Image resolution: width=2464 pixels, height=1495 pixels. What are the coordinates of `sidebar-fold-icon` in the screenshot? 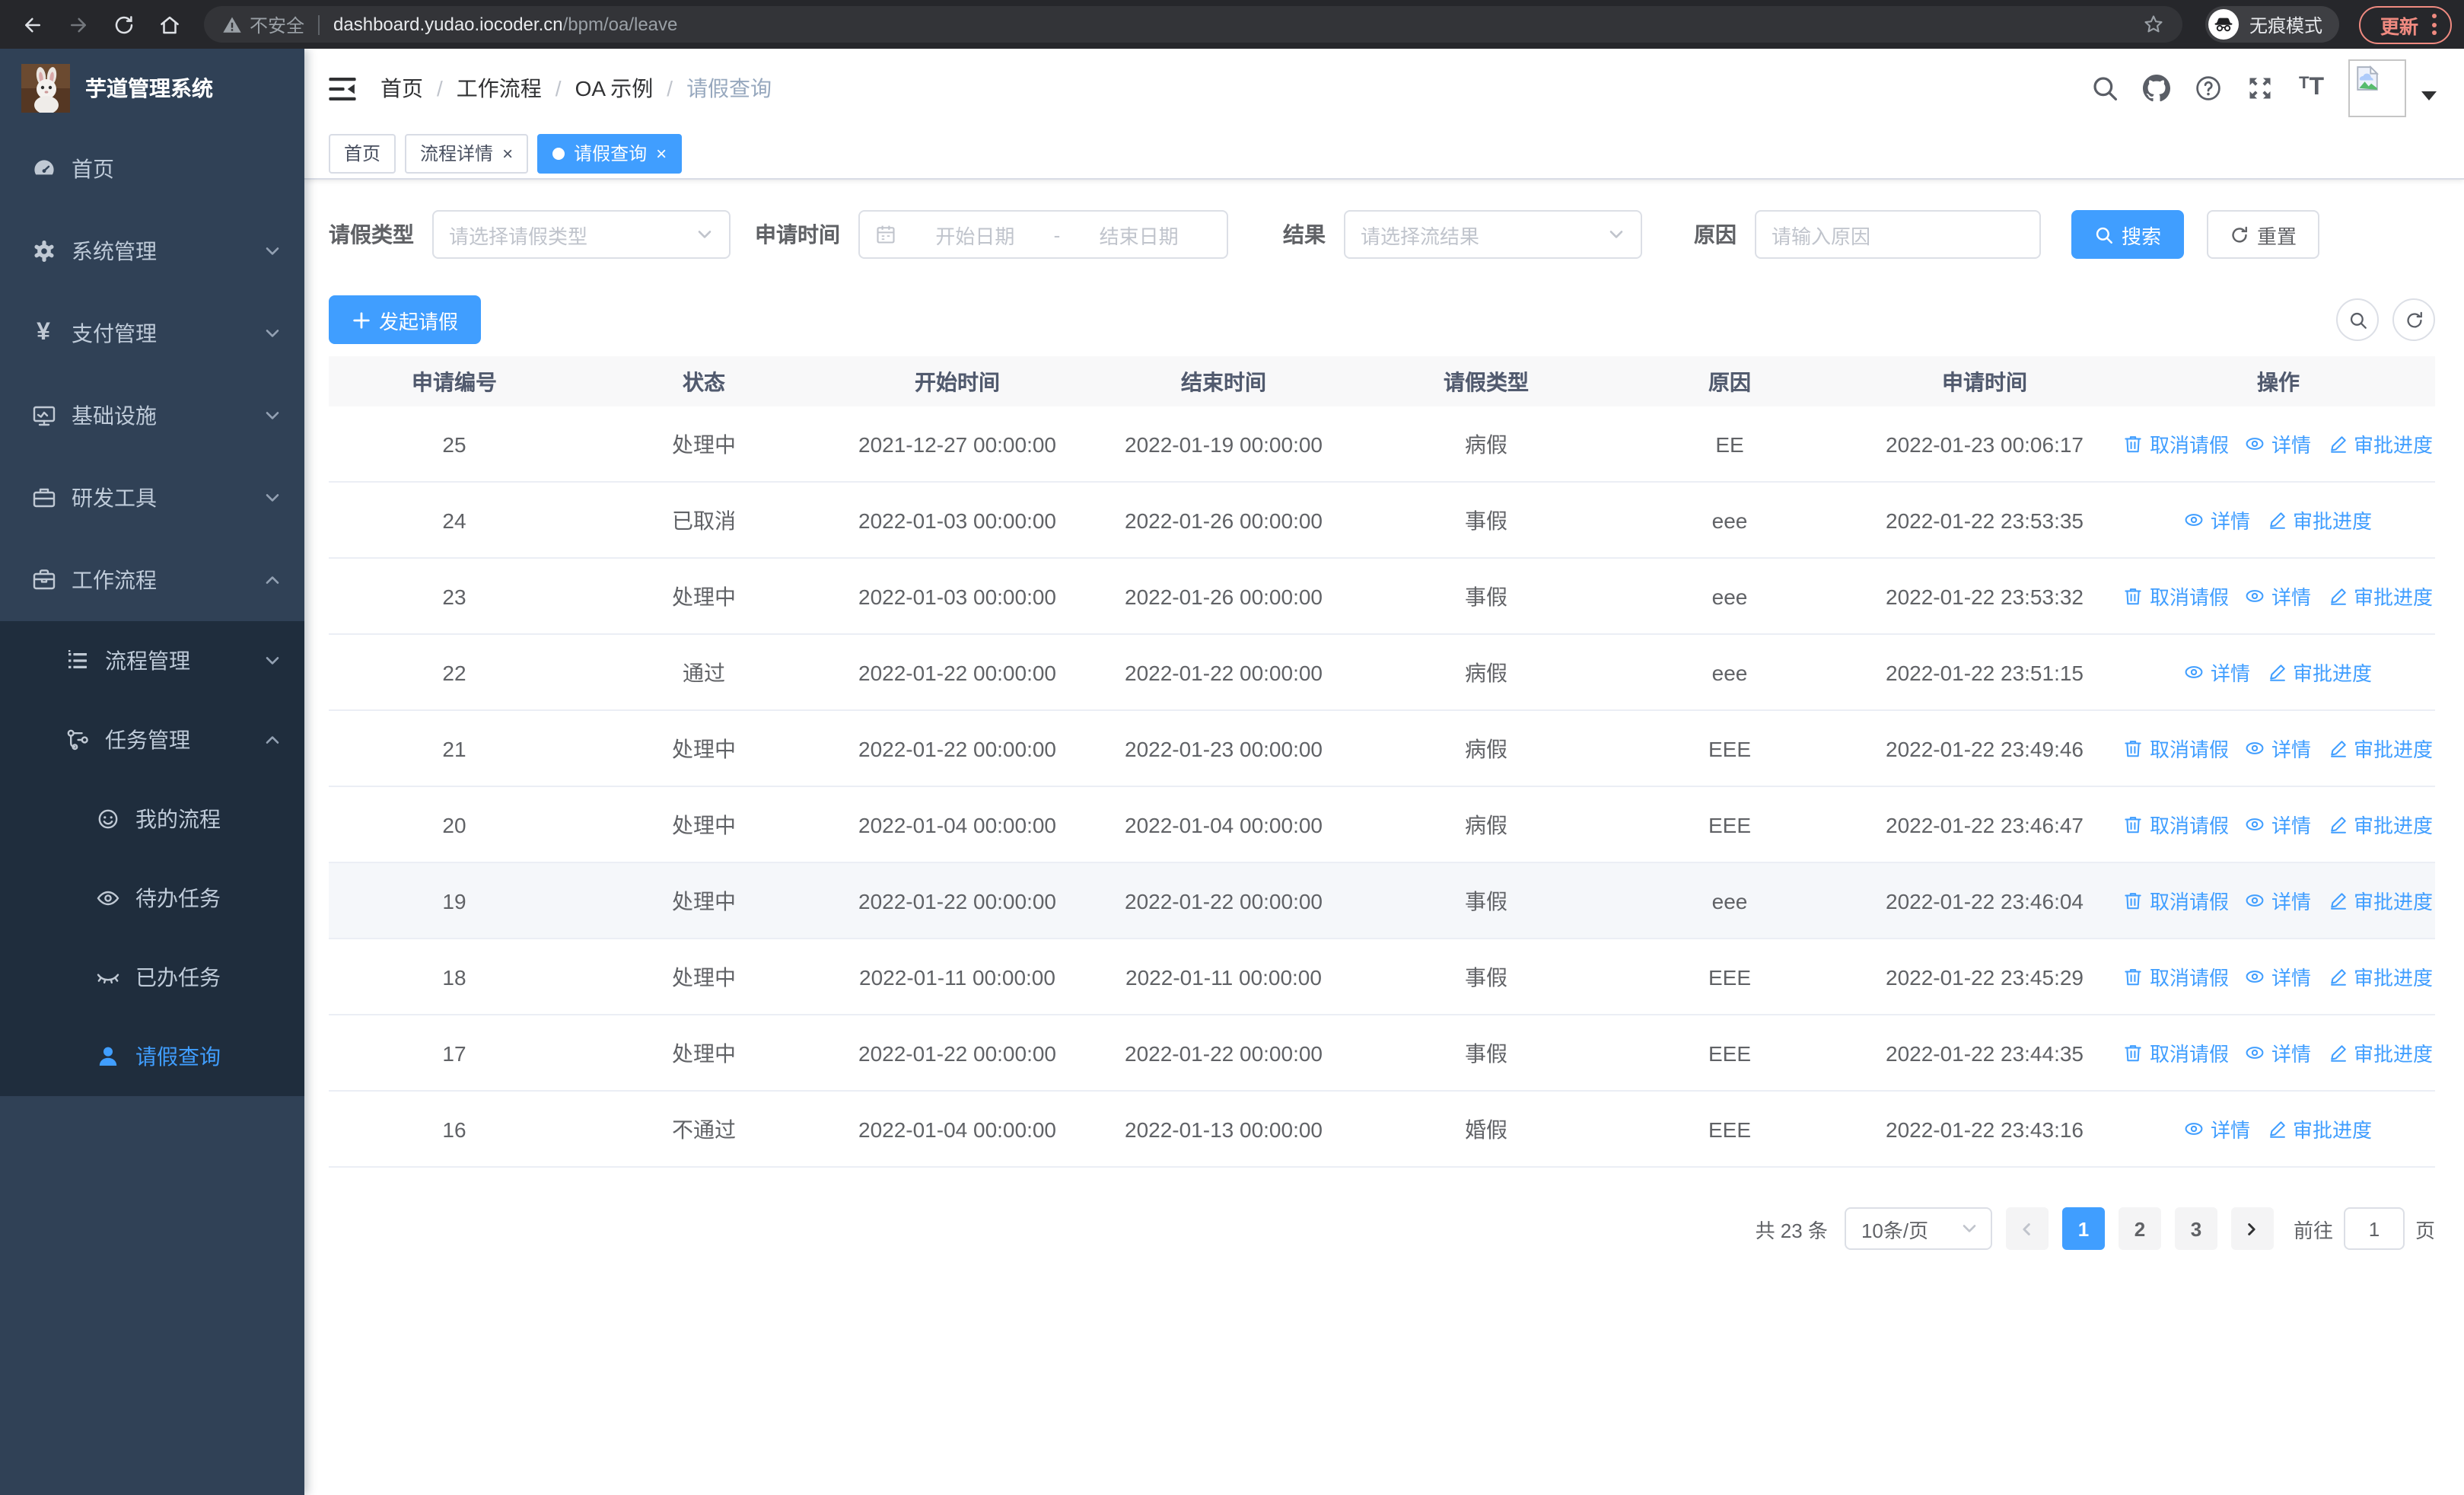 It's located at (342, 89).